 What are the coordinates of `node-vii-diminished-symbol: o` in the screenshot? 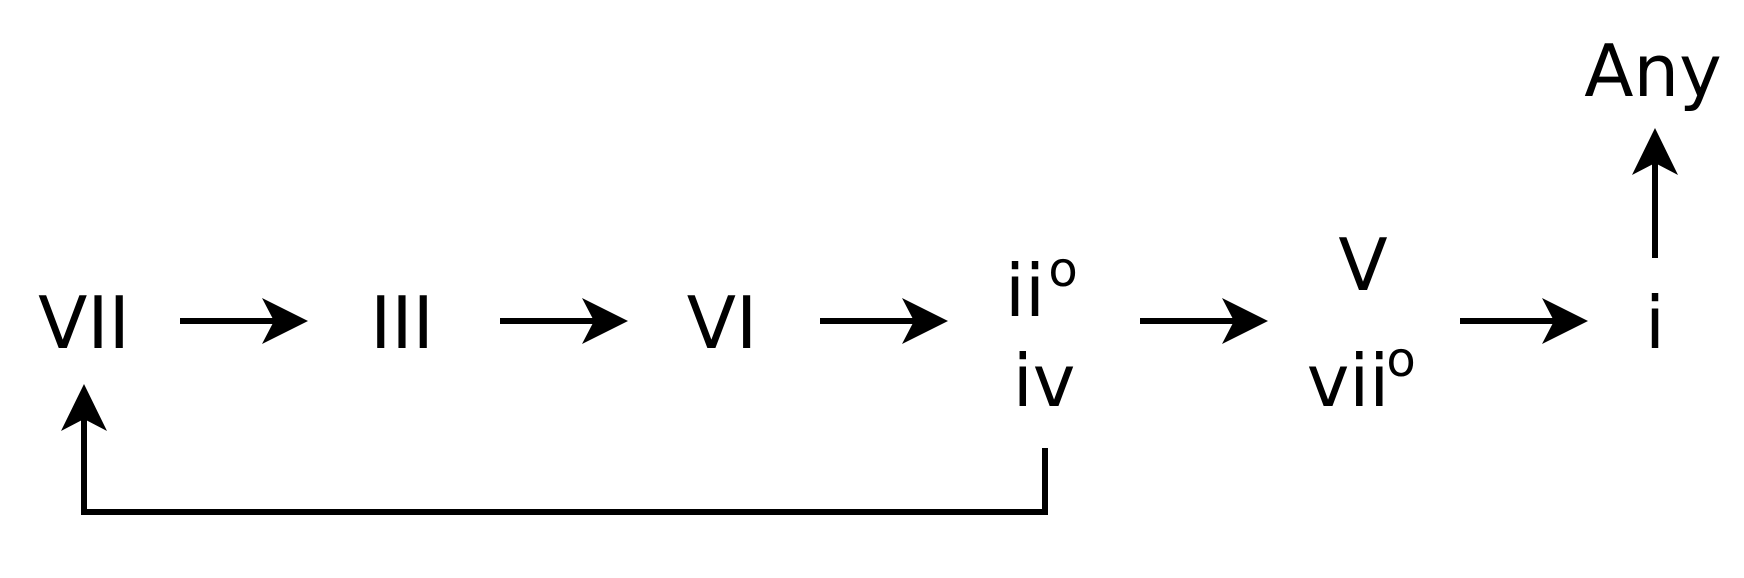 It's located at (1400, 360).